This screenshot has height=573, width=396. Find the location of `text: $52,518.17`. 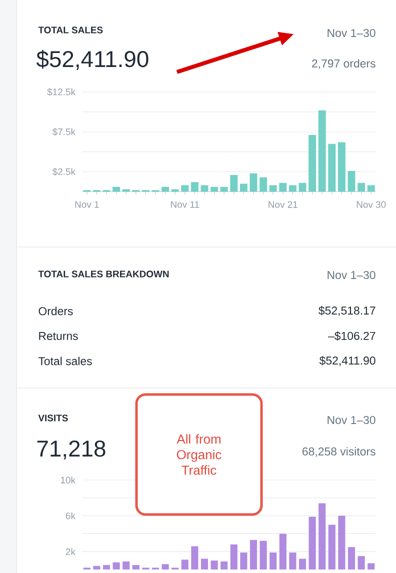

text: $52,518.17 is located at coordinates (347, 311).